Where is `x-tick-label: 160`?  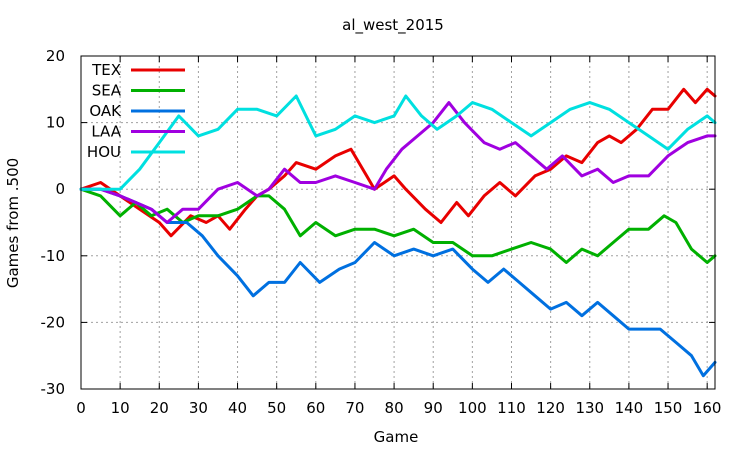 x-tick-label: 160 is located at coordinates (707, 408).